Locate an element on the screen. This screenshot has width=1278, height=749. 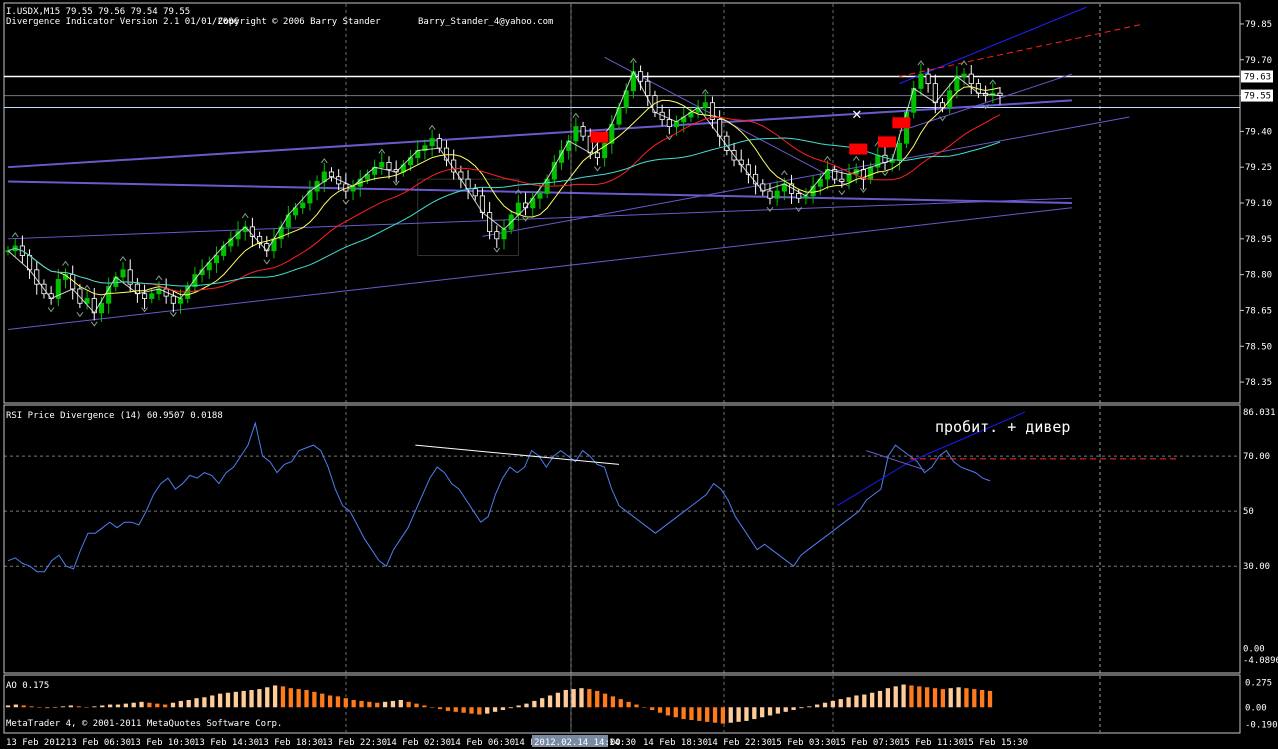
time-label: 2012.02.14 14:00 is located at coordinates (577, 743).